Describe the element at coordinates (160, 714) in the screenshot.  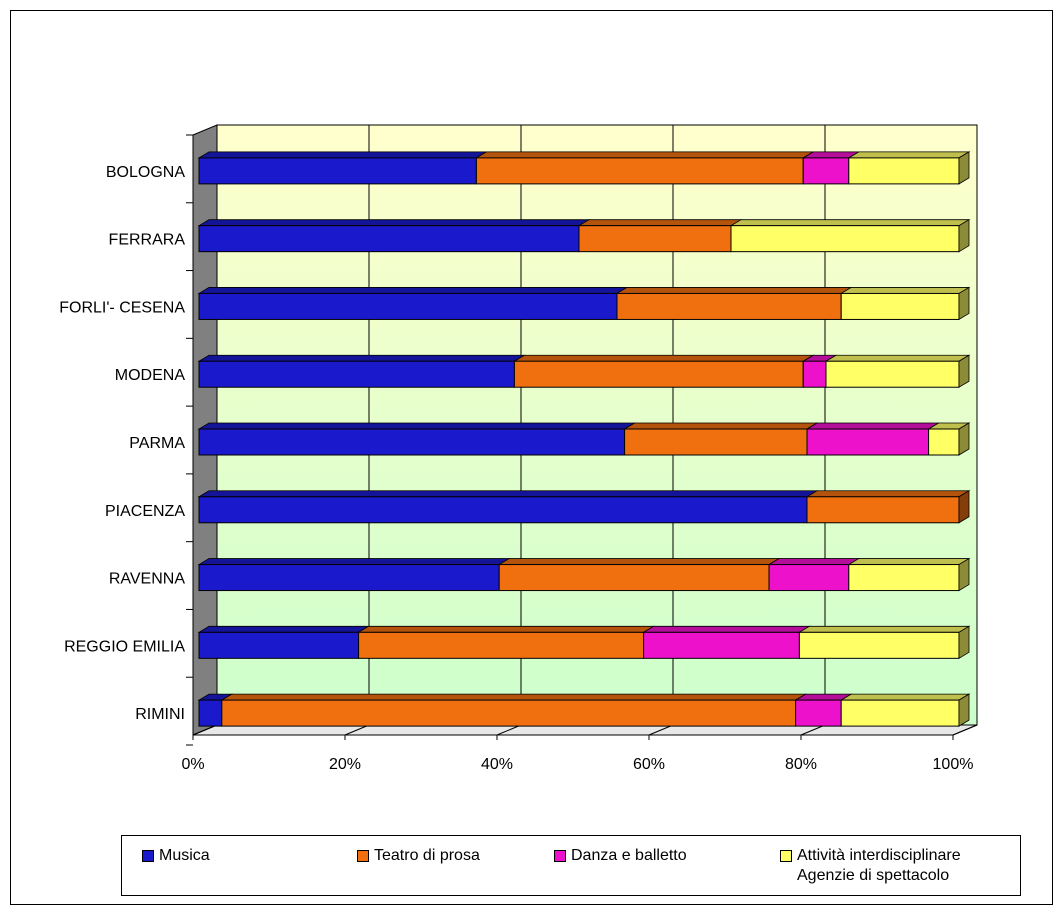
I see `y-tick-label: RIMINI` at that location.